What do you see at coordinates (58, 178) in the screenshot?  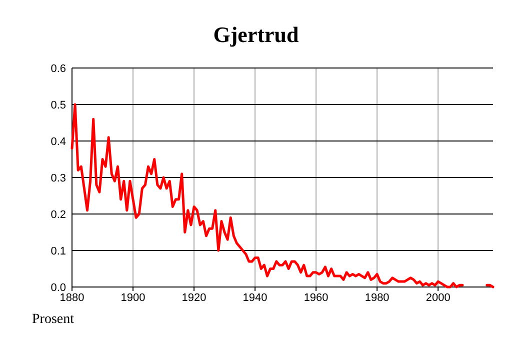 I see `y-tick-label: 0.3` at bounding box center [58, 178].